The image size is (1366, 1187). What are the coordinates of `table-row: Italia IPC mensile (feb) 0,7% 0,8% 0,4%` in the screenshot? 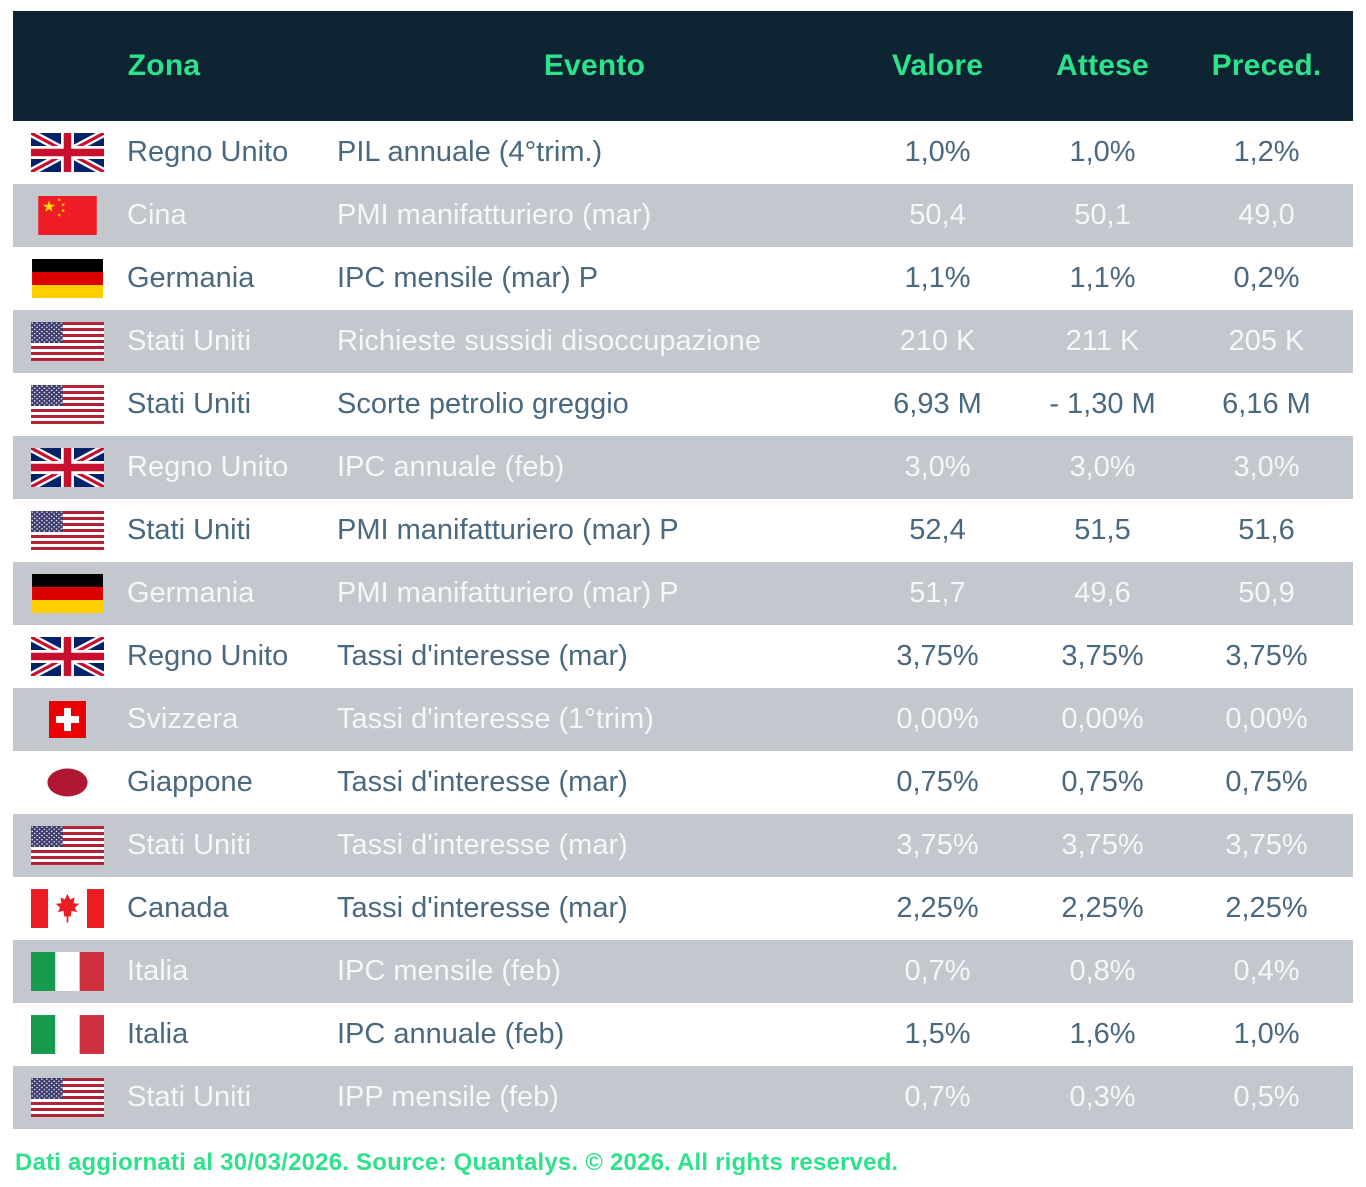 It's located at (683, 971).